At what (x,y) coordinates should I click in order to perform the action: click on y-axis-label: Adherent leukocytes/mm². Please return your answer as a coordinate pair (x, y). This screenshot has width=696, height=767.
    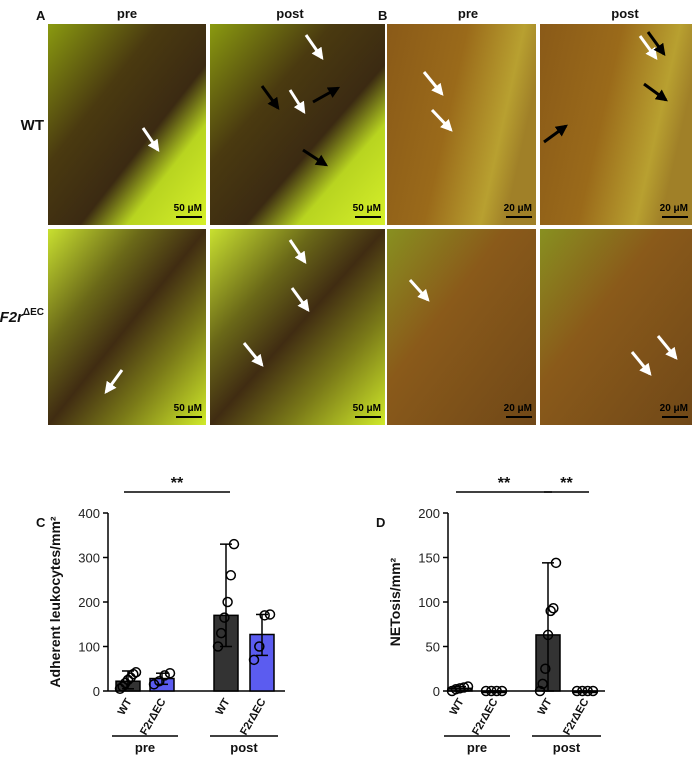
    Looking at the image, I should click on (55, 601).